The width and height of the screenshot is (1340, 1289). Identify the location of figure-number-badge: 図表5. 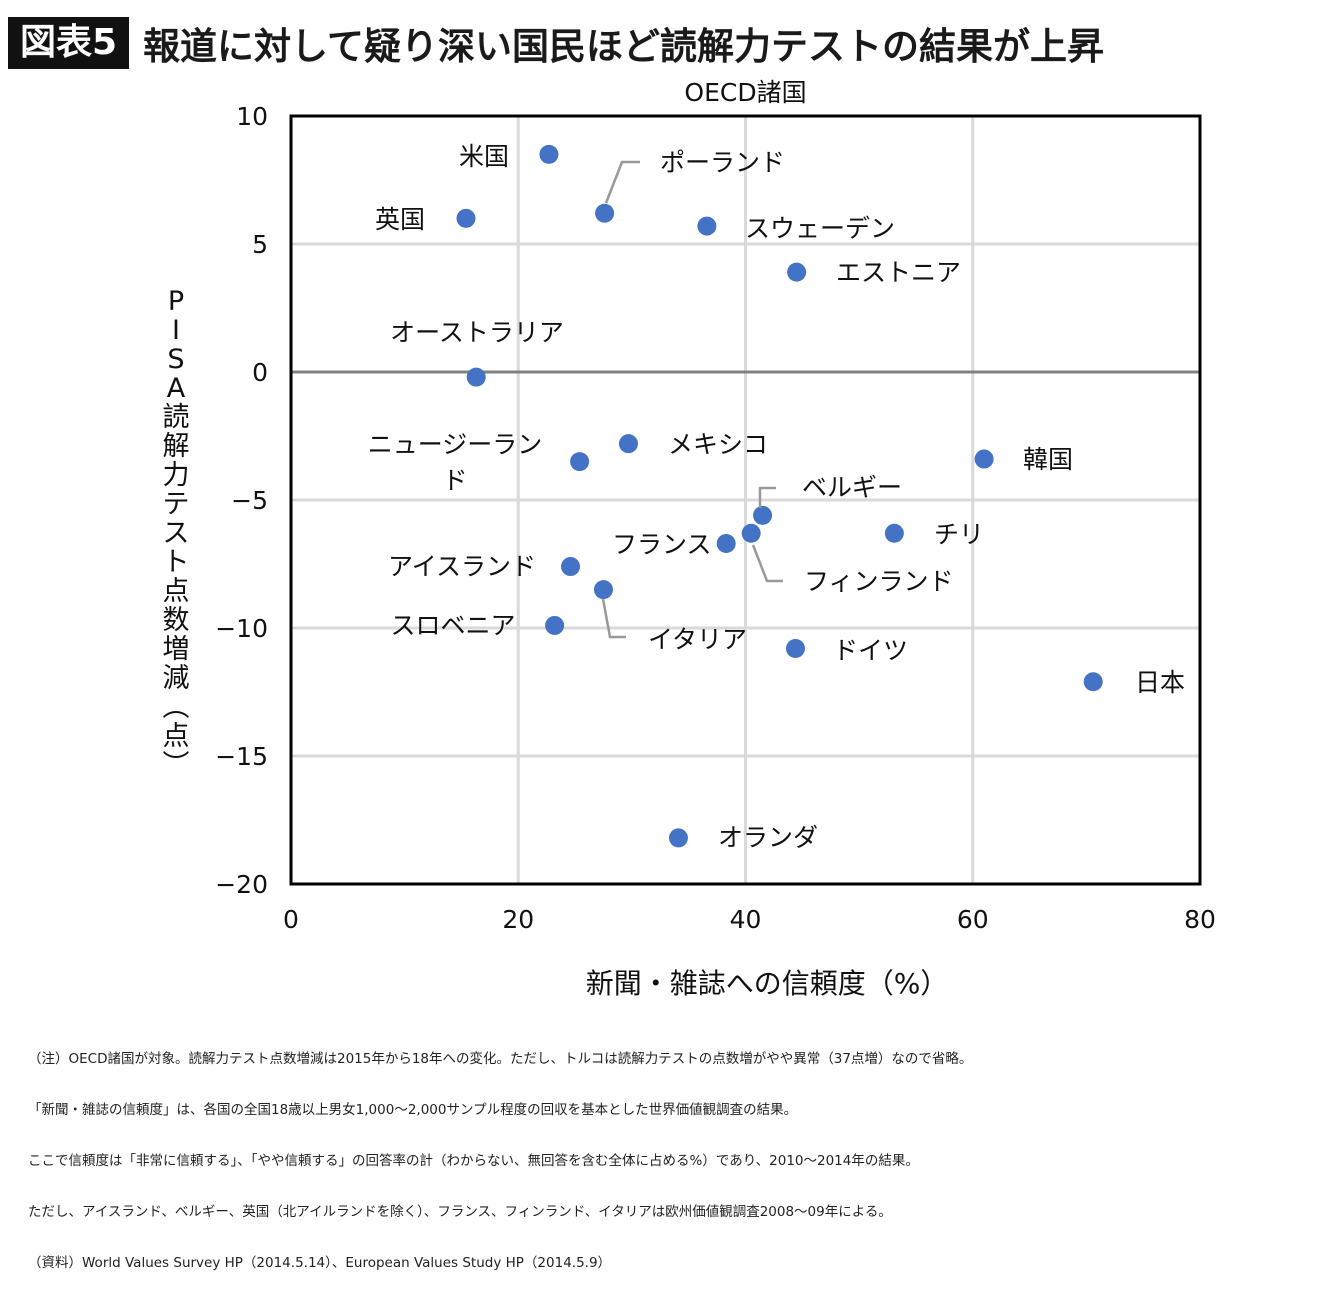
(69, 43).